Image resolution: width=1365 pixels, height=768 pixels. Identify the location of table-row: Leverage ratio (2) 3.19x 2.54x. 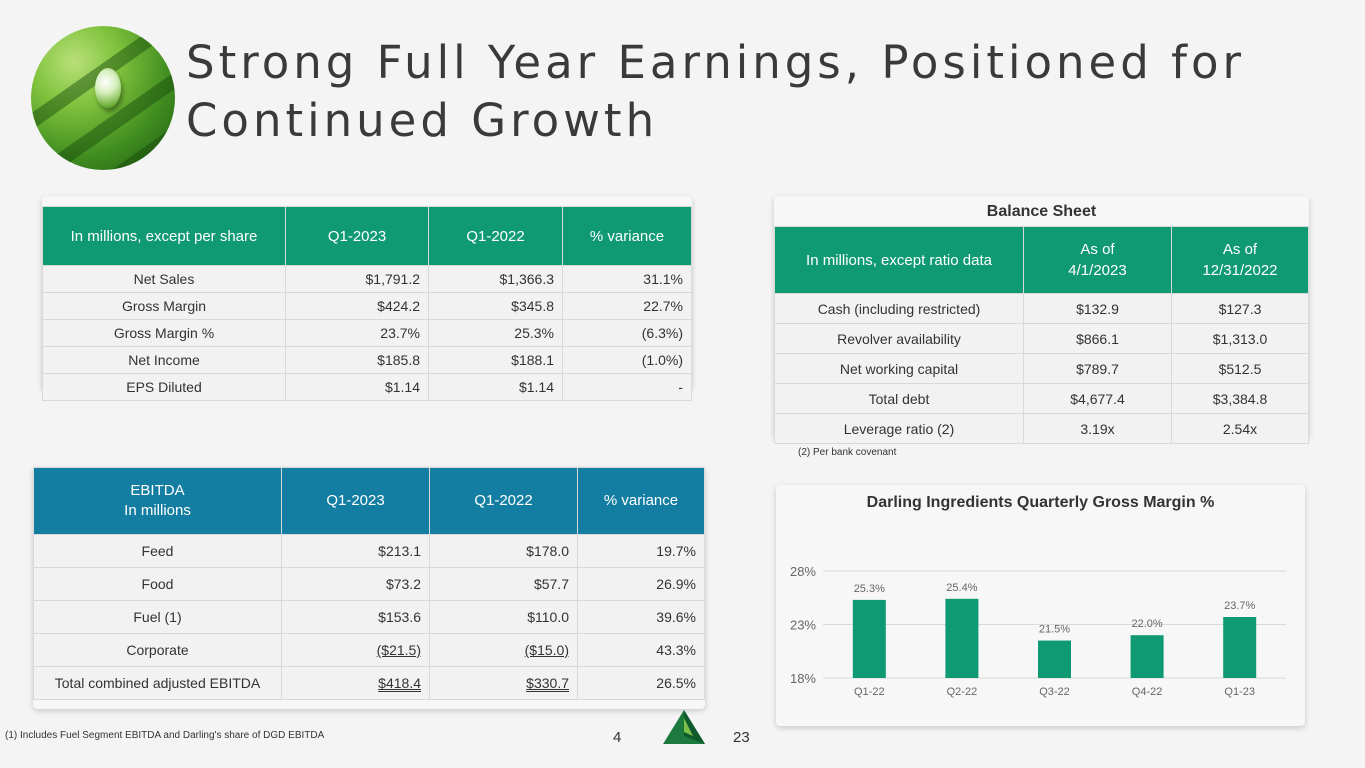
(1041, 428).